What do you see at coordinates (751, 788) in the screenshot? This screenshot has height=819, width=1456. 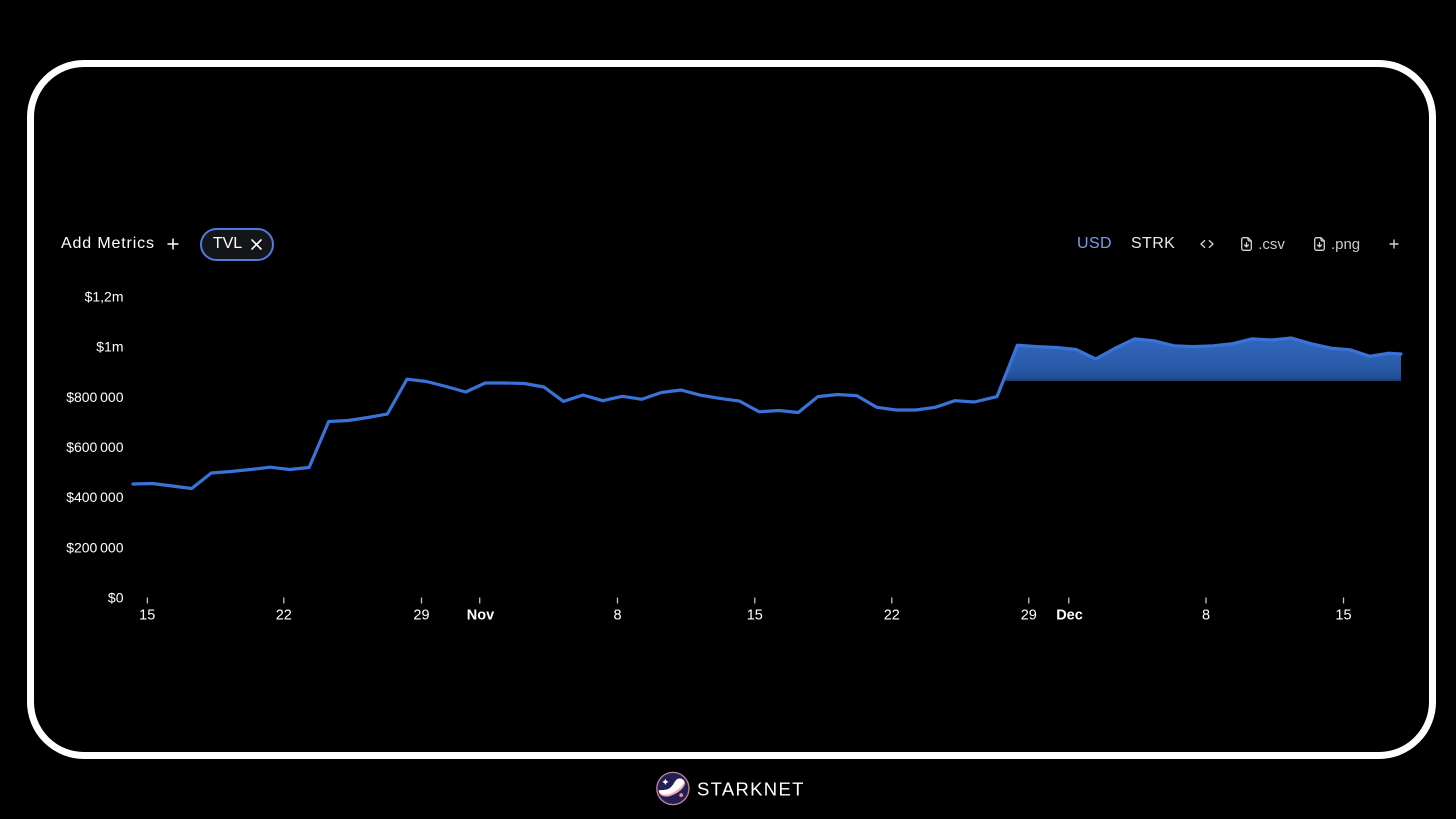 I see `svg-text: STARKNET` at bounding box center [751, 788].